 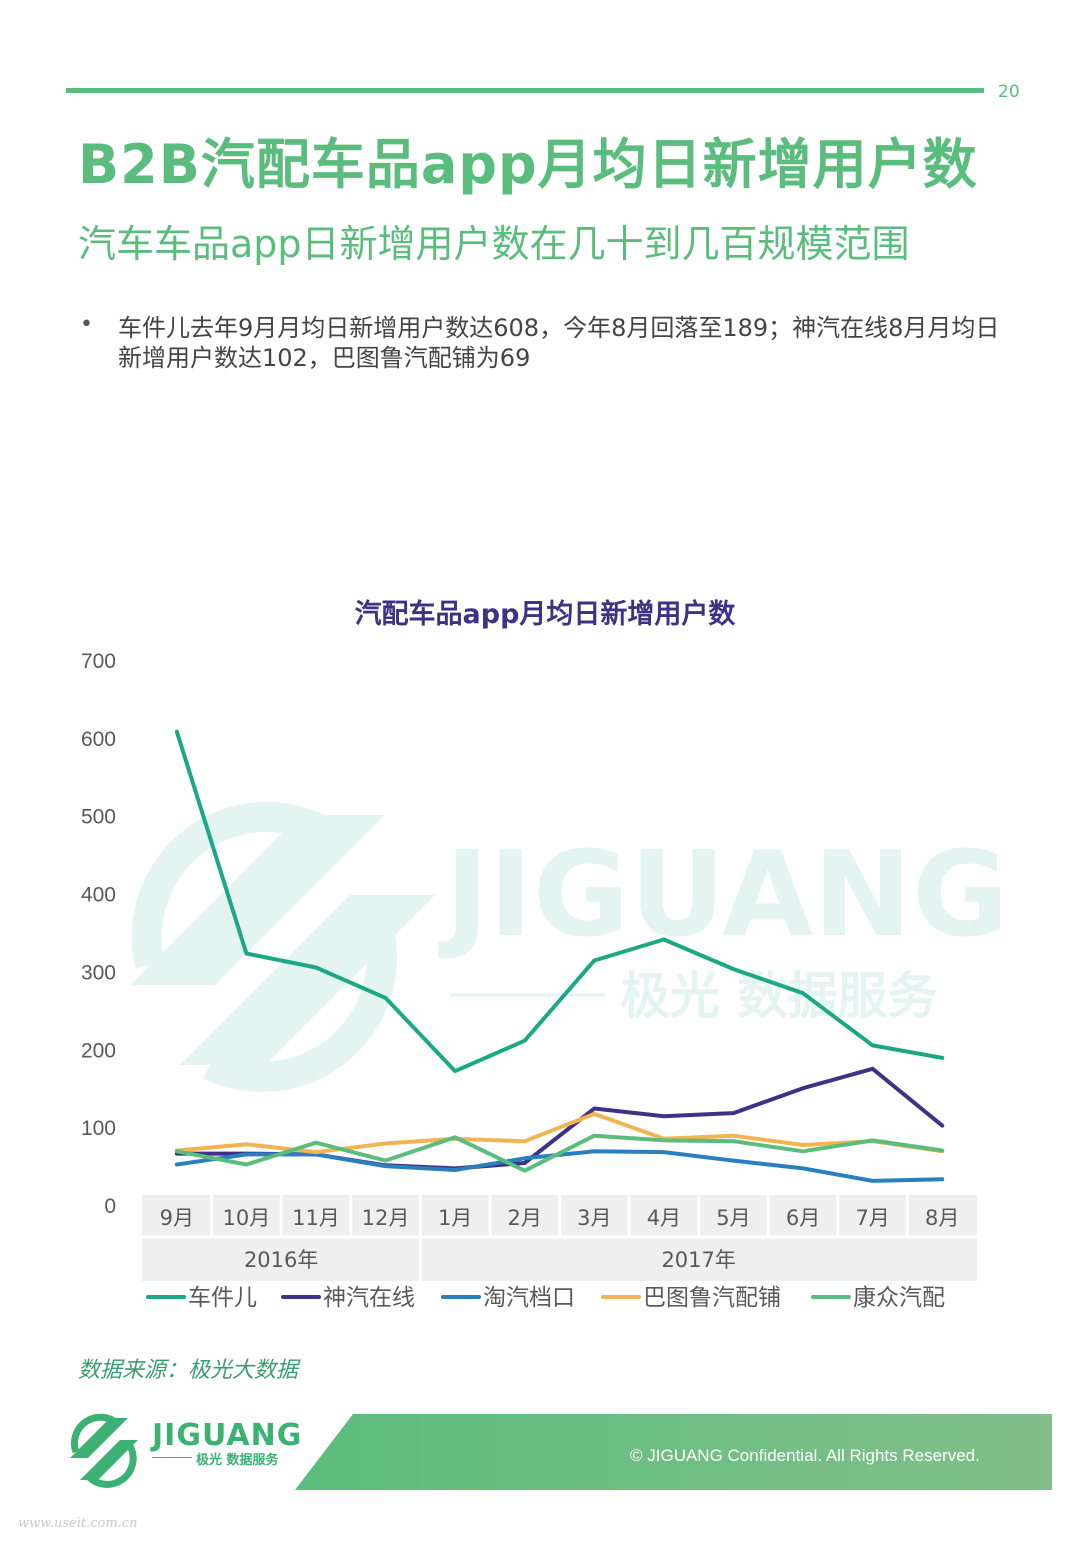 I want to click on y-tick-label: 700, so click(x=98, y=661).